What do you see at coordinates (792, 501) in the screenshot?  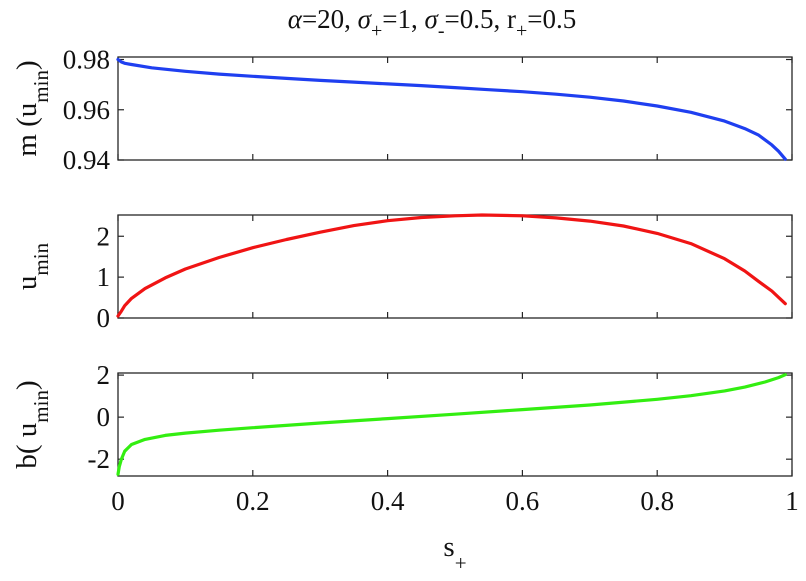 I see `x-tick-label: 1` at bounding box center [792, 501].